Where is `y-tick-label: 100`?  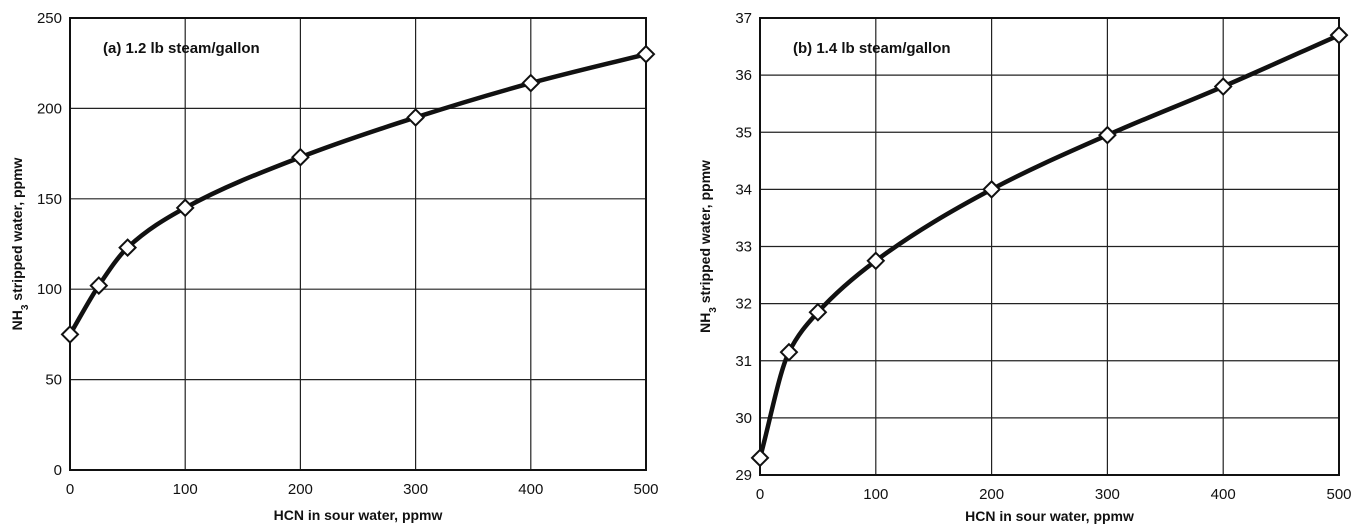
y-tick-label: 100 is located at coordinates (49, 289).